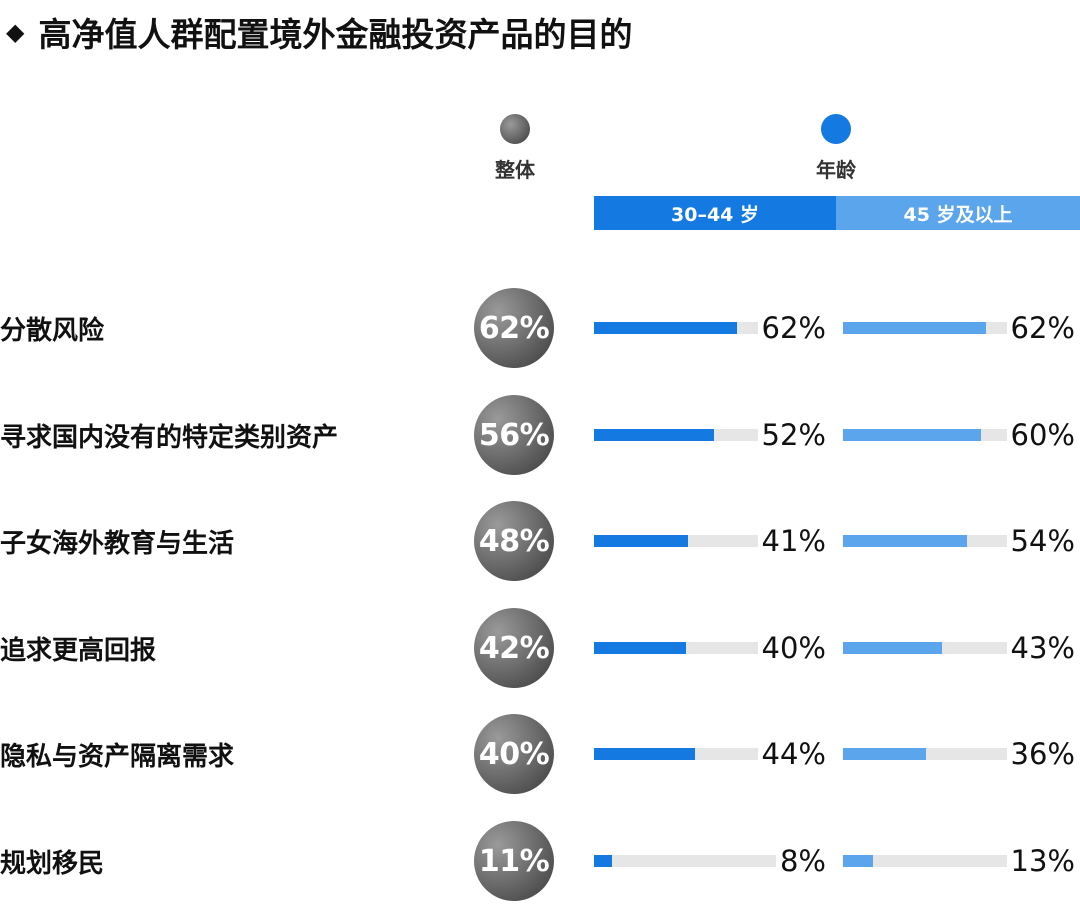 The width and height of the screenshot is (1080, 907). What do you see at coordinates (791, 648) in the screenshot?
I see `value-text: 40%` at bounding box center [791, 648].